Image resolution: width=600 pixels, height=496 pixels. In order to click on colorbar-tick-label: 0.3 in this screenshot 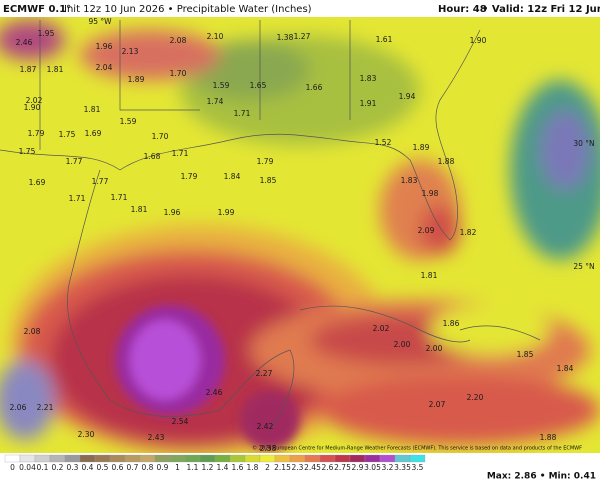, I will do `click(73, 467)`.